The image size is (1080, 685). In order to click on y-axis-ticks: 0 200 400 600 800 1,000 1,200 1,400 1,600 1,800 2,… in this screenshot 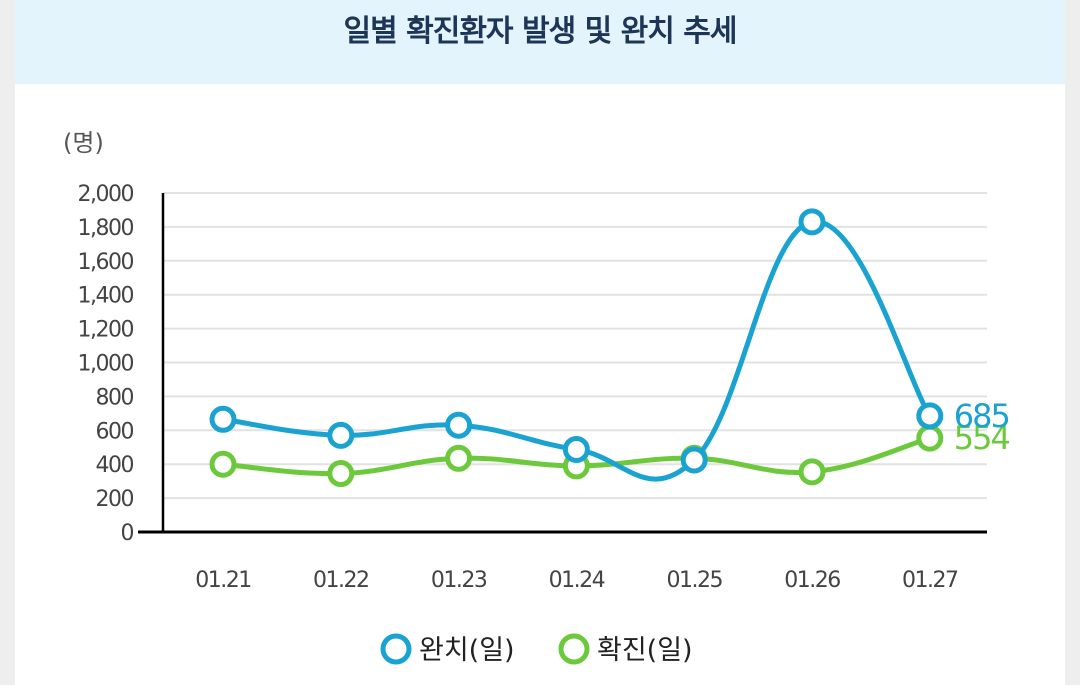, I will do `click(106, 364)`.